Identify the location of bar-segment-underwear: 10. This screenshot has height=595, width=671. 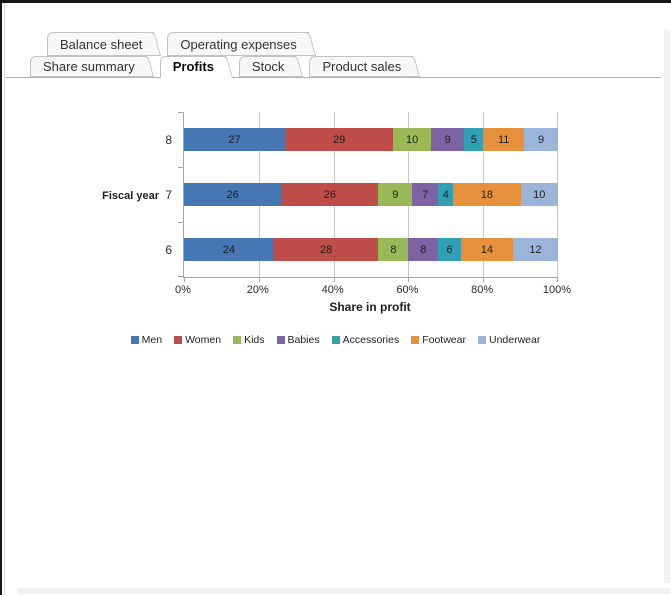
(539, 194).